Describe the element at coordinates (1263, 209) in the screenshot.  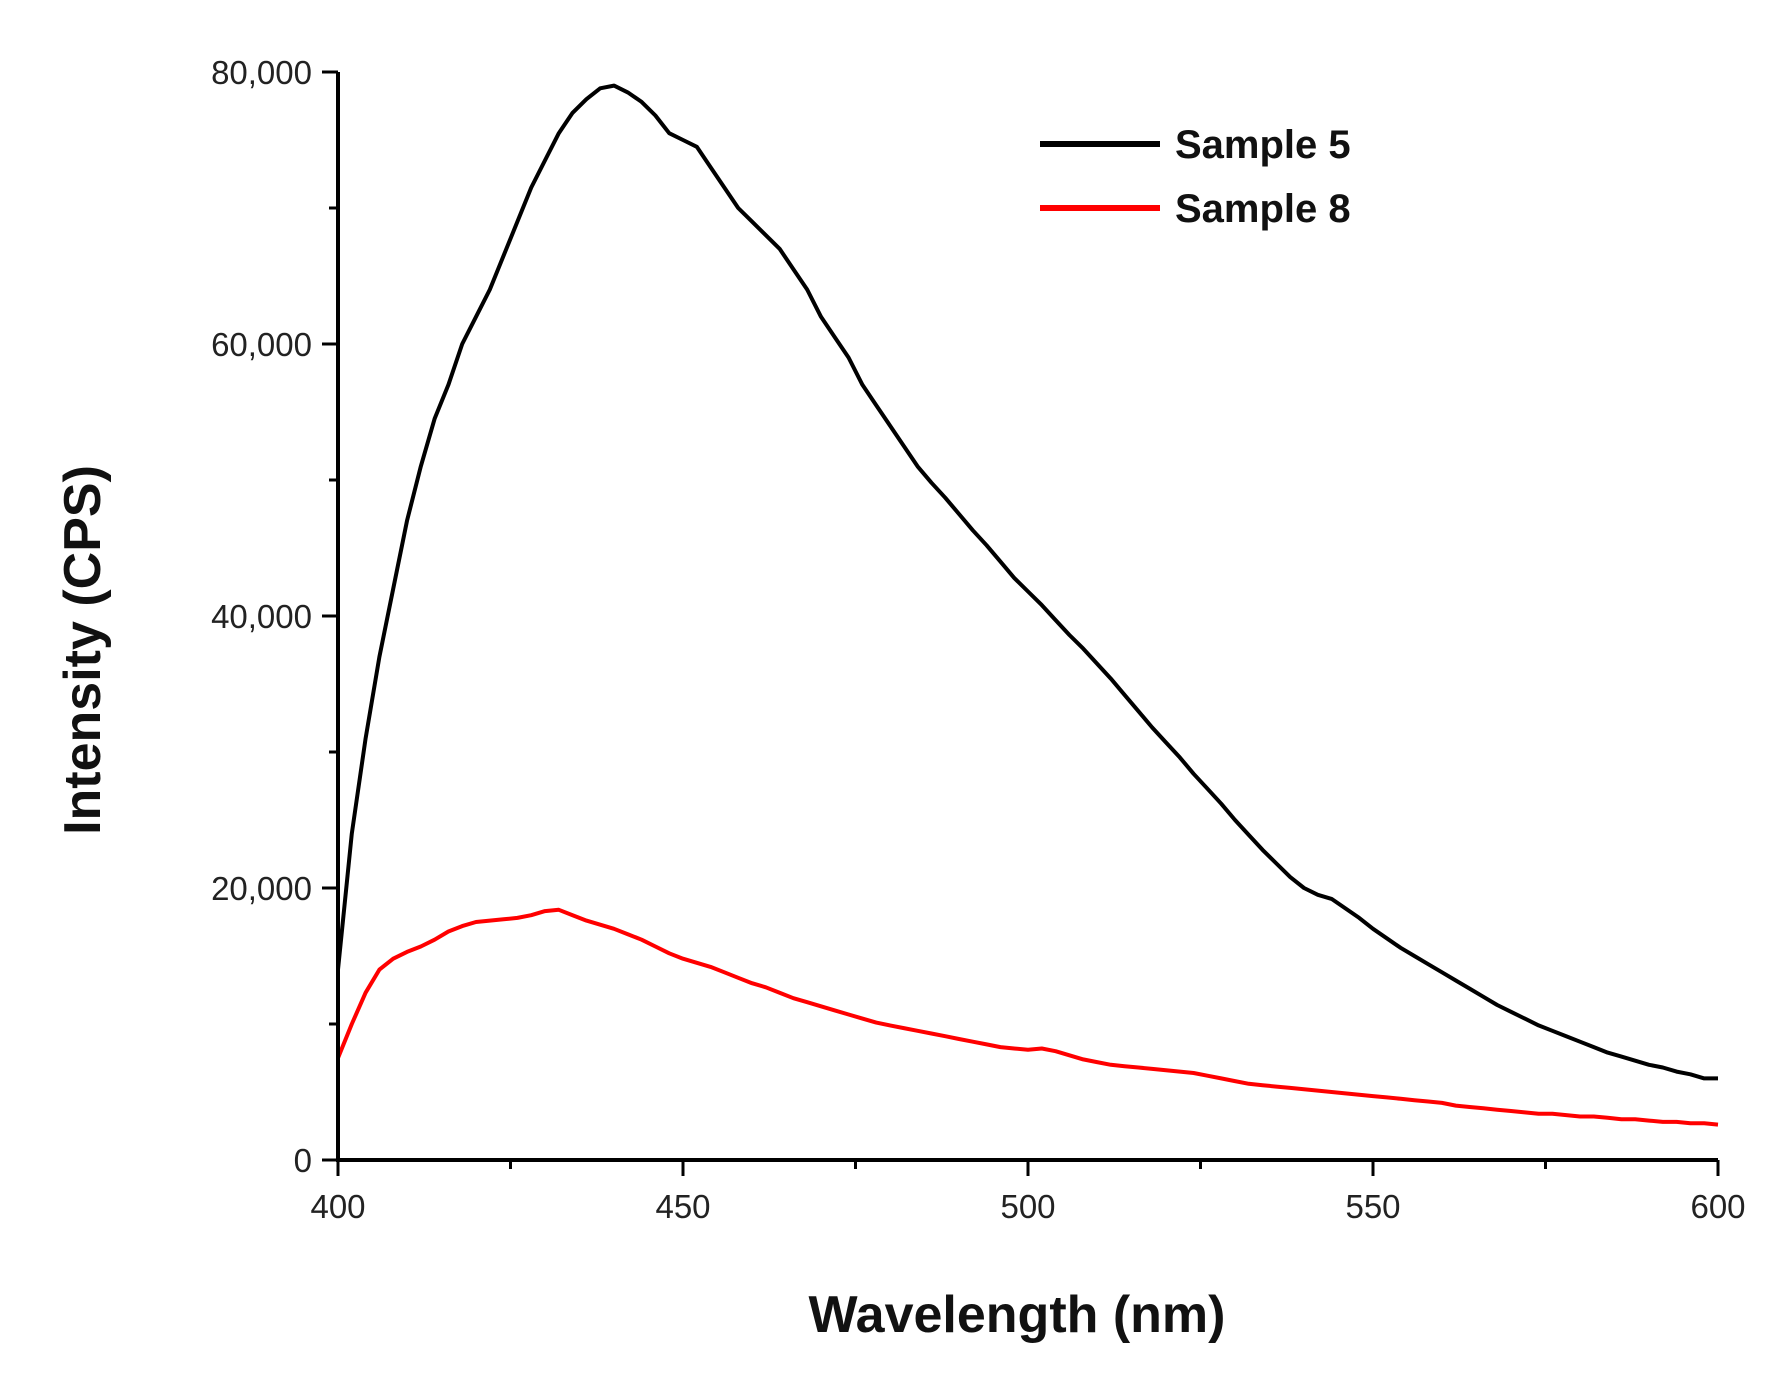
I see `legend-label-sample-8: Sample 8` at that location.